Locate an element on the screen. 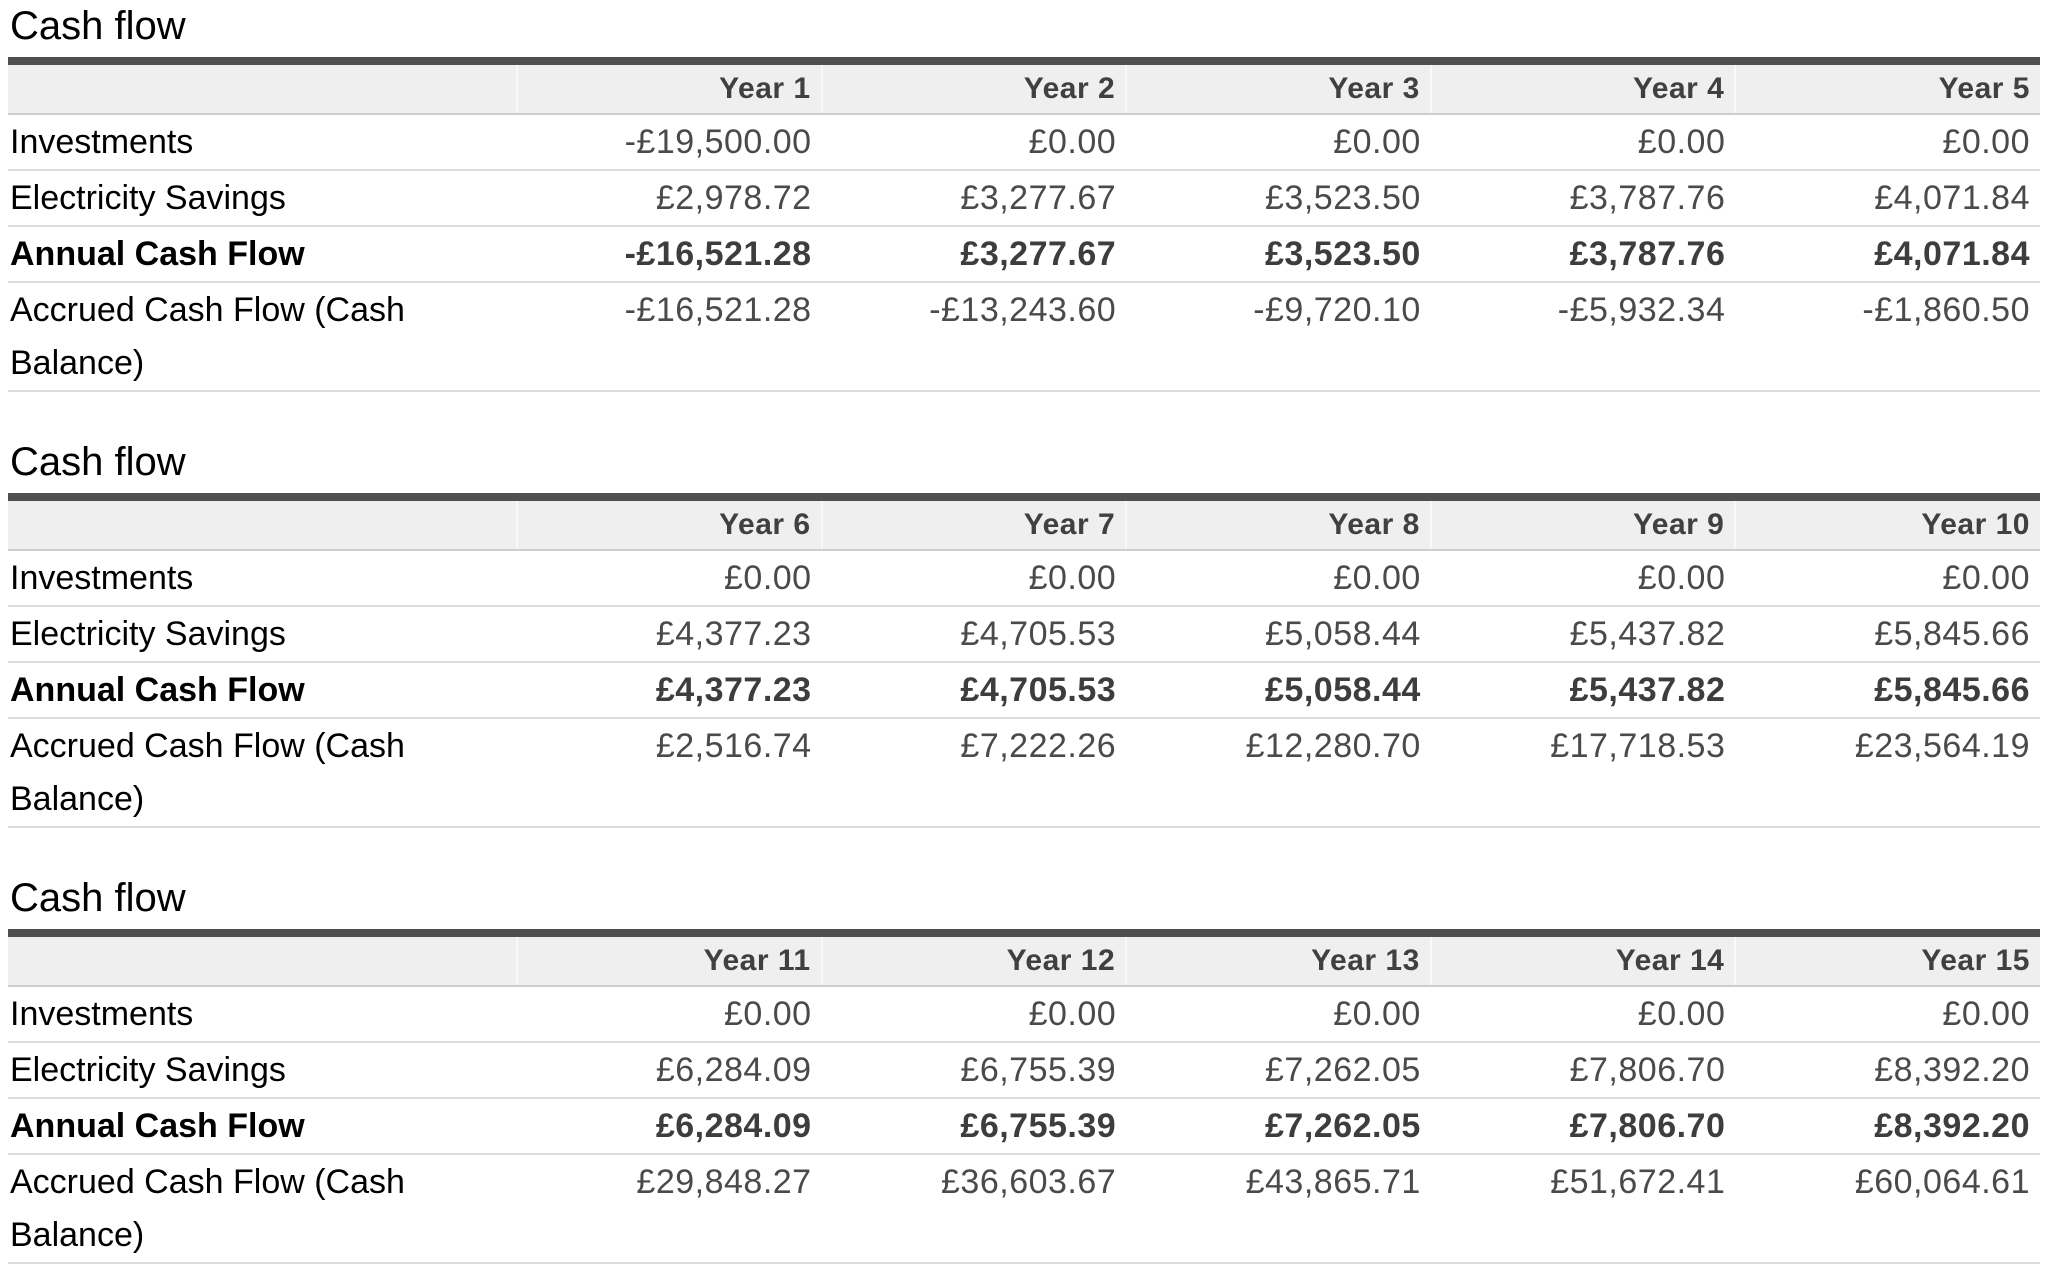 The width and height of the screenshot is (2048, 1264). cell-value: £4,705.53 is located at coordinates (974, 690).